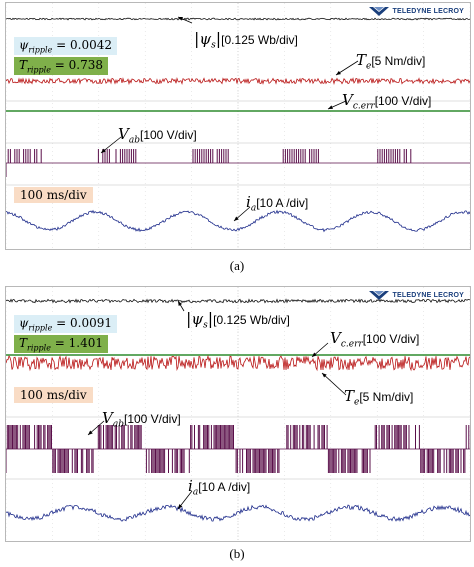 The height and width of the screenshot is (567, 474). I want to click on psi-ripple-box: ψripple = 0.0042, so click(66, 46).